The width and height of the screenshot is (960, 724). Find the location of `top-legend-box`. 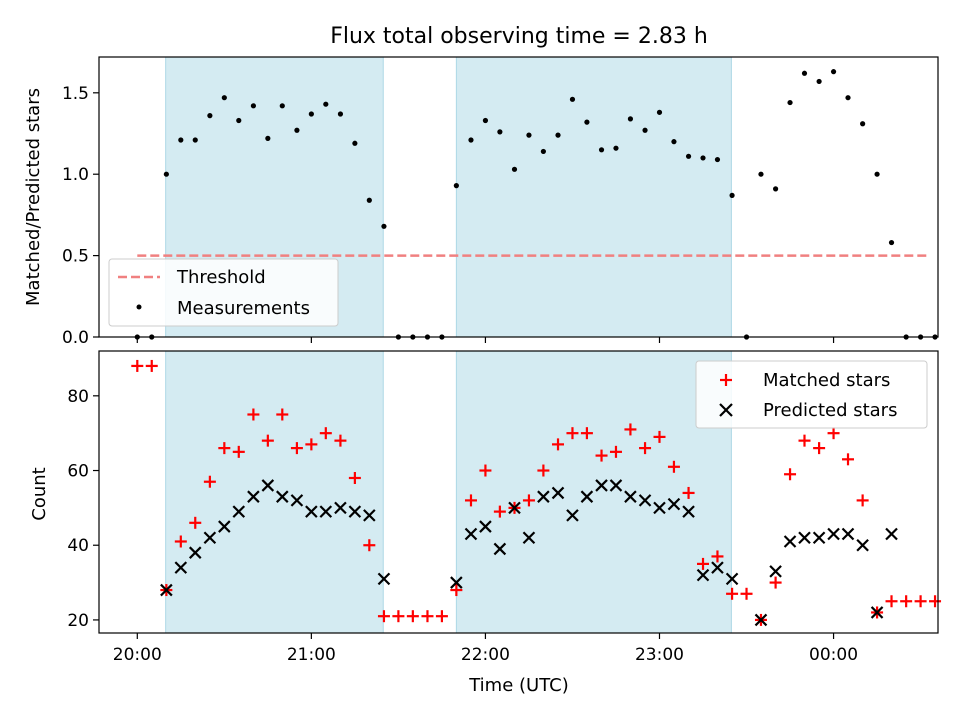

top-legend-box is located at coordinates (223, 292).